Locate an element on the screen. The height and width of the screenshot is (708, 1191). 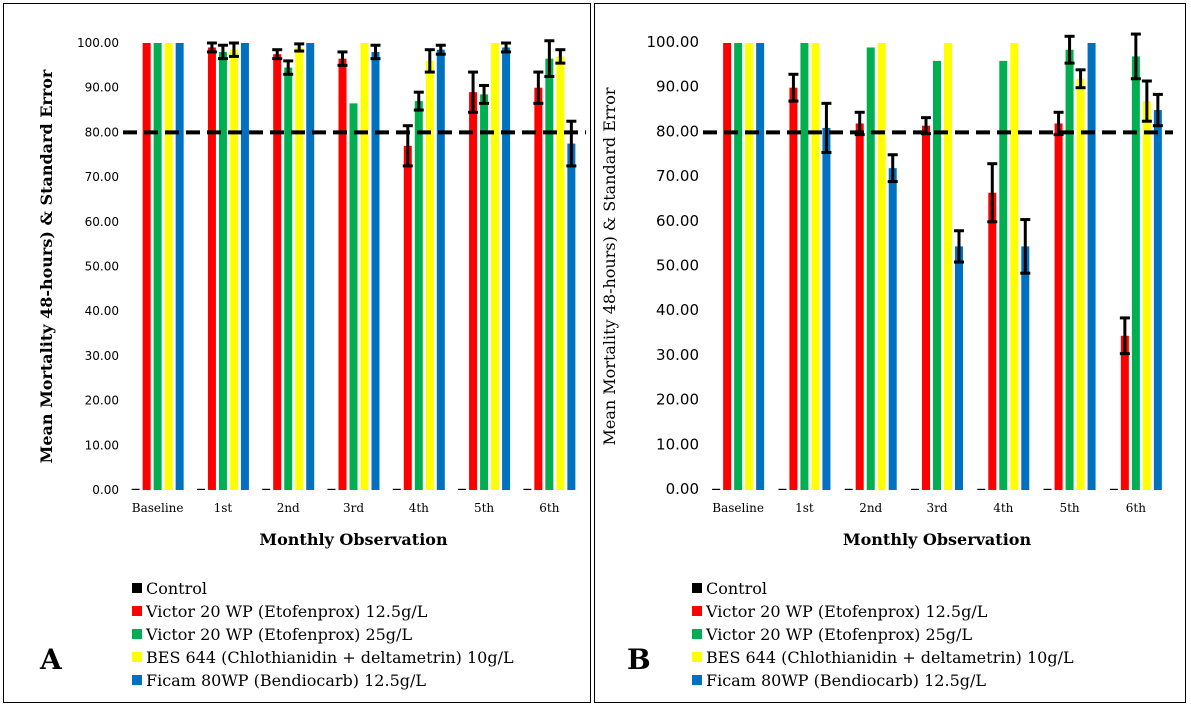
y-tick-label: 10.00 is located at coordinates (677, 444).